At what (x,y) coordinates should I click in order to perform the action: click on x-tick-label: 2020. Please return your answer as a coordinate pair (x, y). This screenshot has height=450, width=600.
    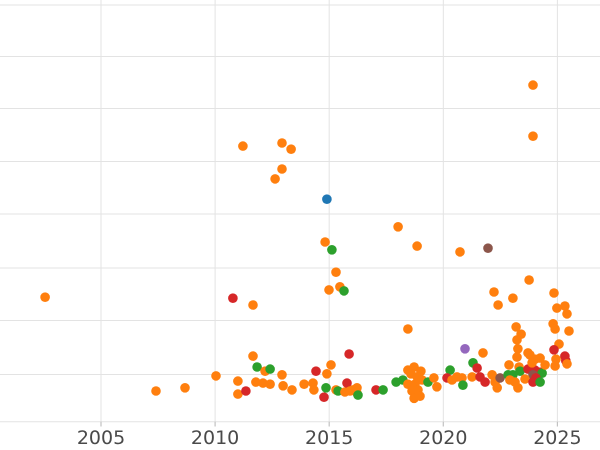
    Looking at the image, I should click on (443, 438).